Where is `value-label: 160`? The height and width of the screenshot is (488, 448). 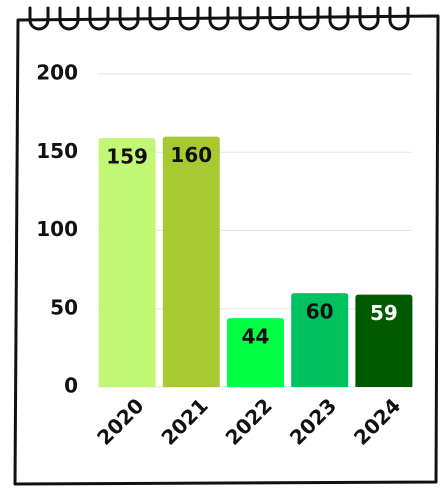 value-label: 160 is located at coordinates (191, 155).